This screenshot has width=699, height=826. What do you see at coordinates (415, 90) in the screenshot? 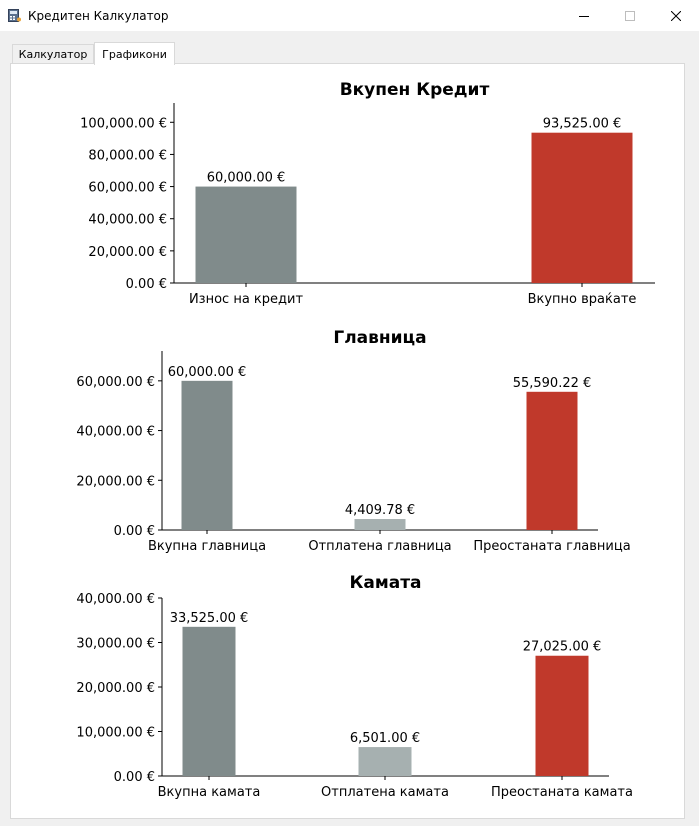
I see `chart-title: Вкупен Кредит` at bounding box center [415, 90].